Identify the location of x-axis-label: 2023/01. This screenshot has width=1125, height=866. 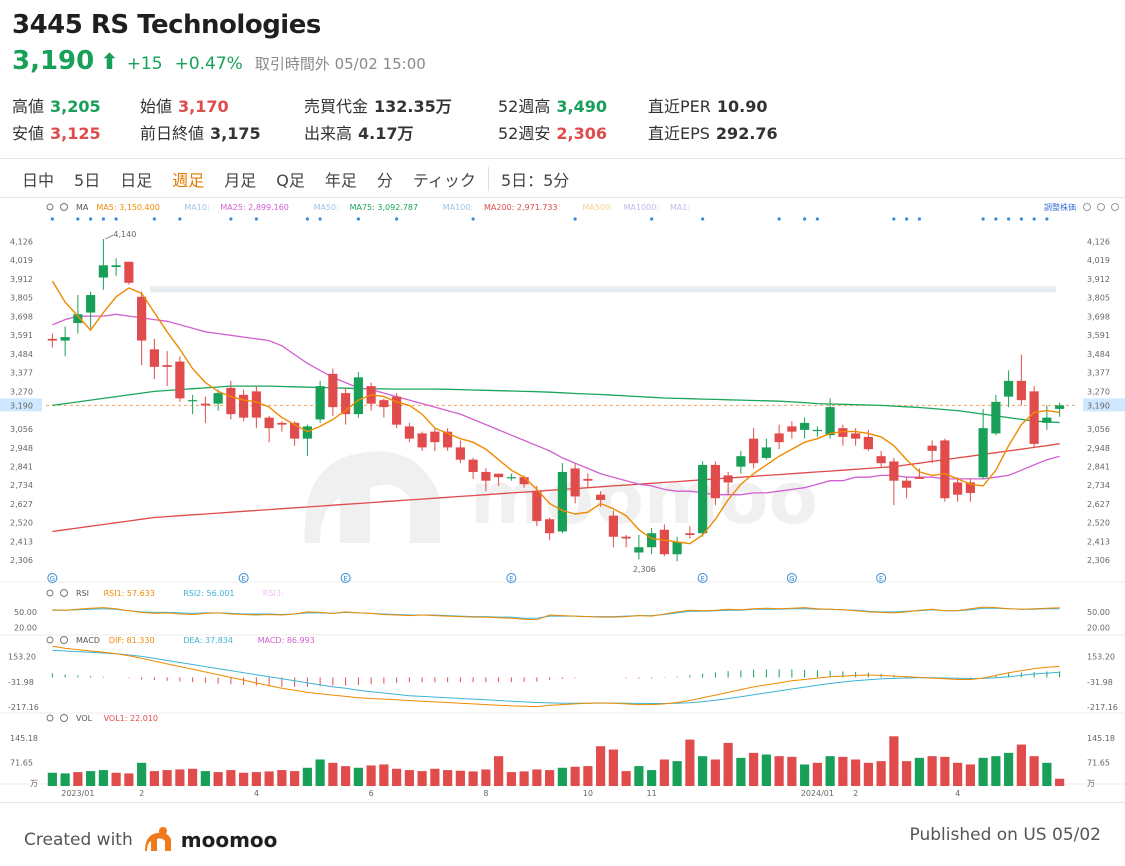
(77, 793).